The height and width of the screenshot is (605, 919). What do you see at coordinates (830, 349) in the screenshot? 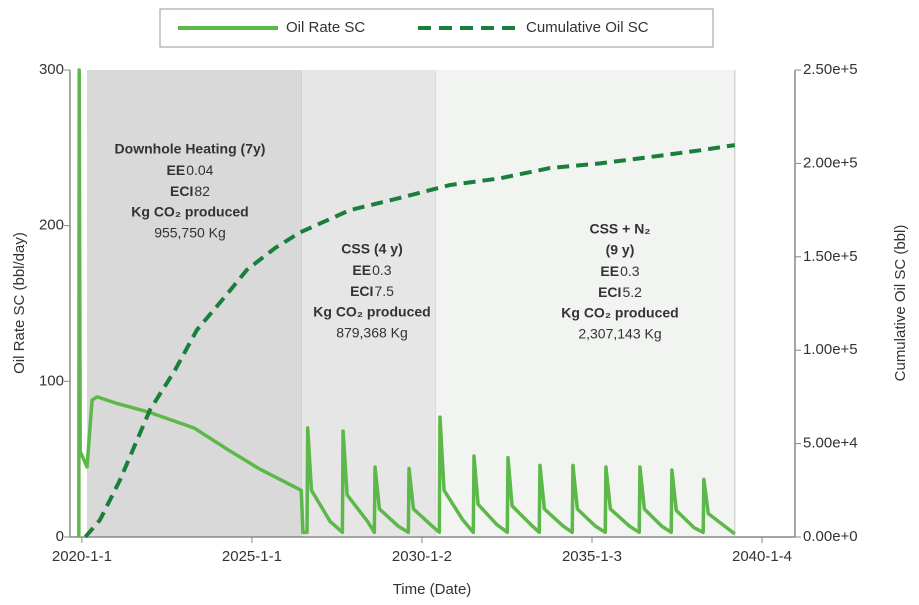
I see `y2-tick-label: 1.00e+5` at bounding box center [830, 349].